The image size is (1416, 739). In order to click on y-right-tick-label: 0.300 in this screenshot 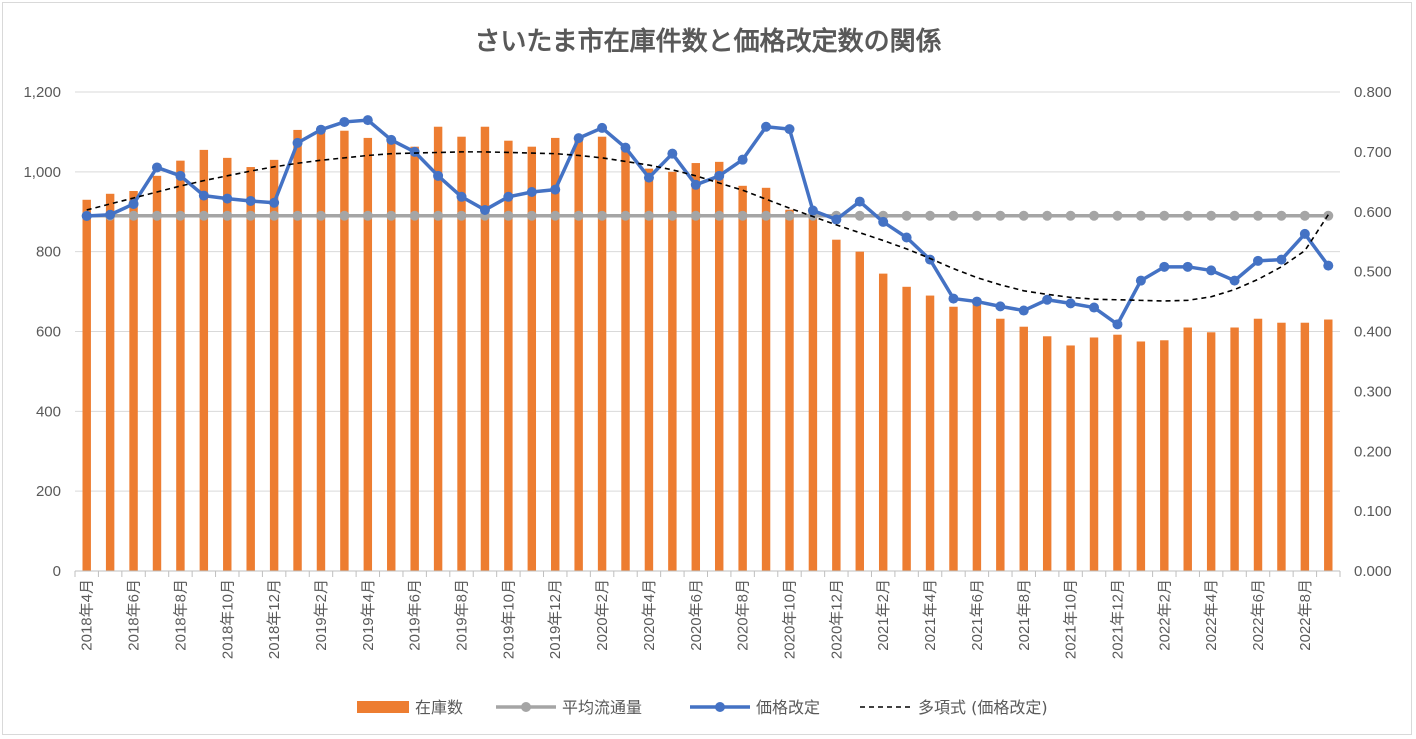, I will do `click(1373, 391)`.